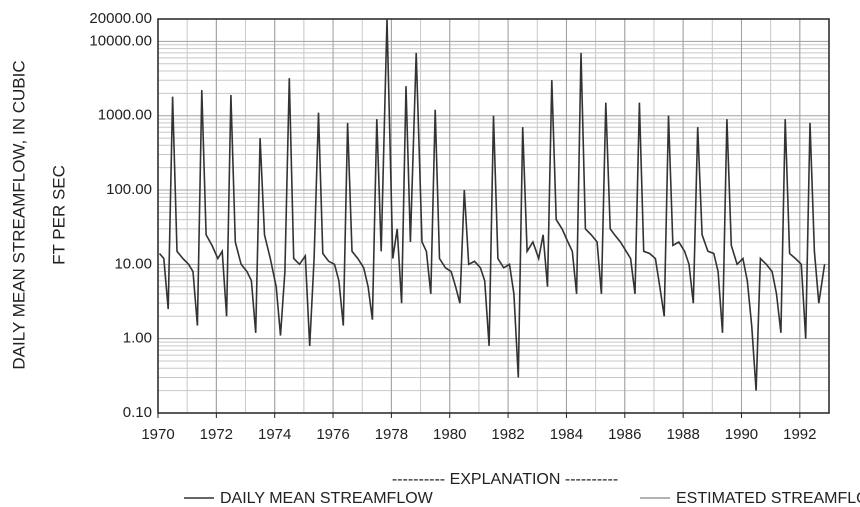 The image size is (860, 507). I want to click on x-tick-label: 1970, so click(157, 434).